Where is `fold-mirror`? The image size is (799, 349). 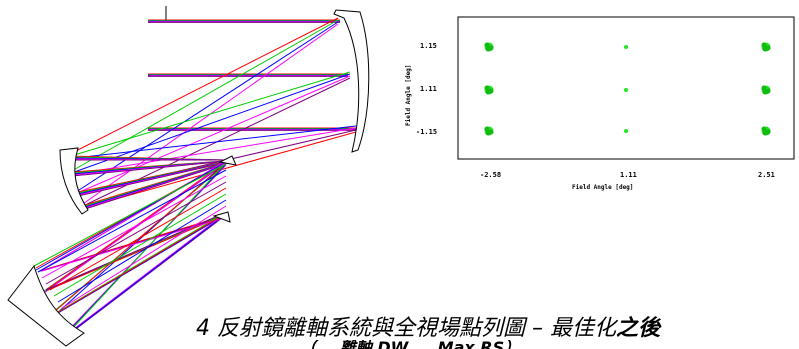
fold-mirror is located at coordinates (227, 160).